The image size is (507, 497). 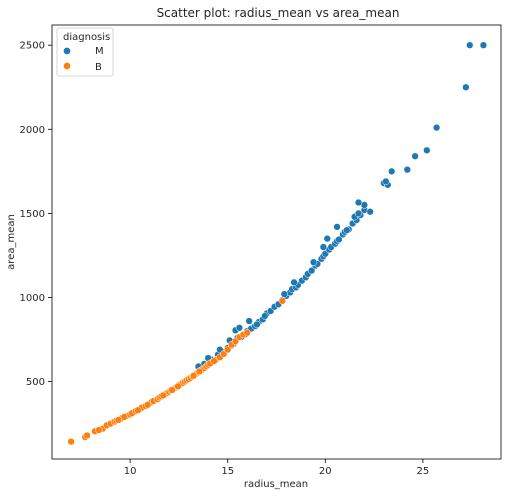 What do you see at coordinates (32, 130) in the screenshot?
I see `y-tick-label: 2000` at bounding box center [32, 130].